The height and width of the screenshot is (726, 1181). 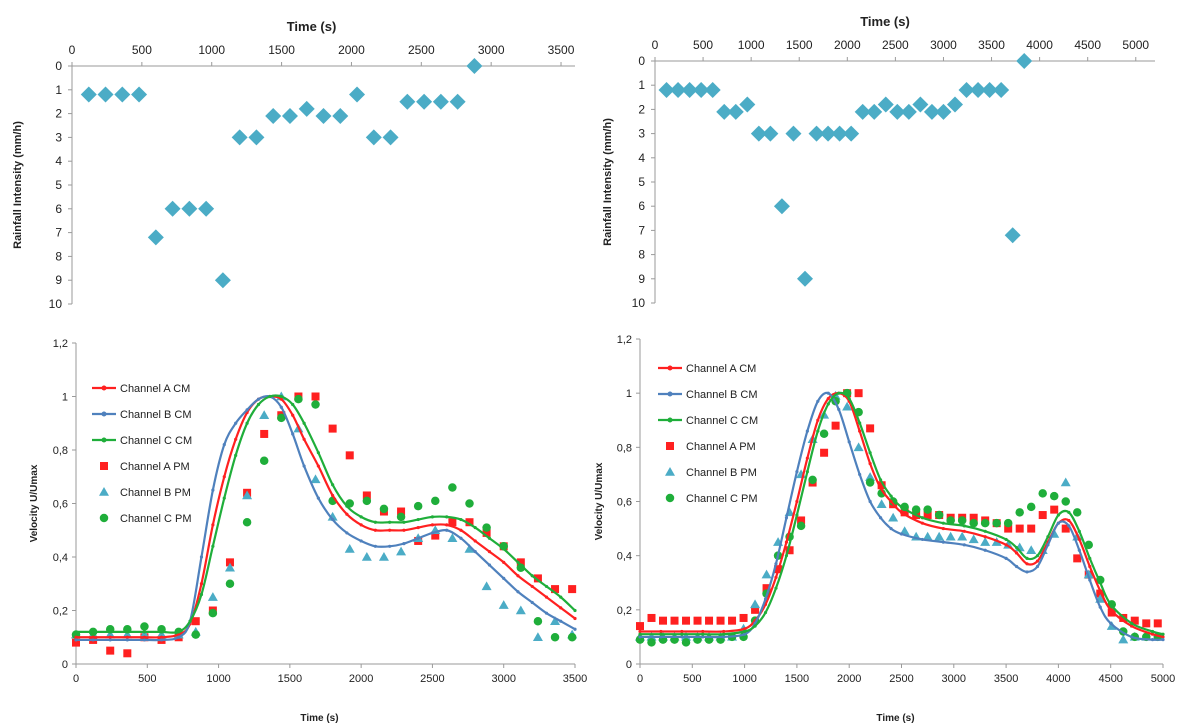 I want to click on x-tick-label: 500, so click(x=147, y=679).